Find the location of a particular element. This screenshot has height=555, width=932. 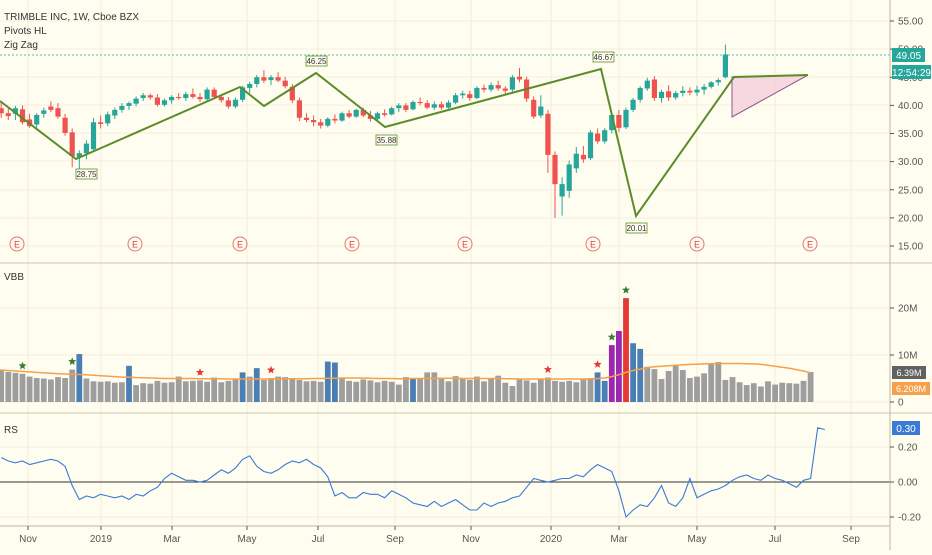

time-tick-label: Jul is located at coordinates (318, 539).